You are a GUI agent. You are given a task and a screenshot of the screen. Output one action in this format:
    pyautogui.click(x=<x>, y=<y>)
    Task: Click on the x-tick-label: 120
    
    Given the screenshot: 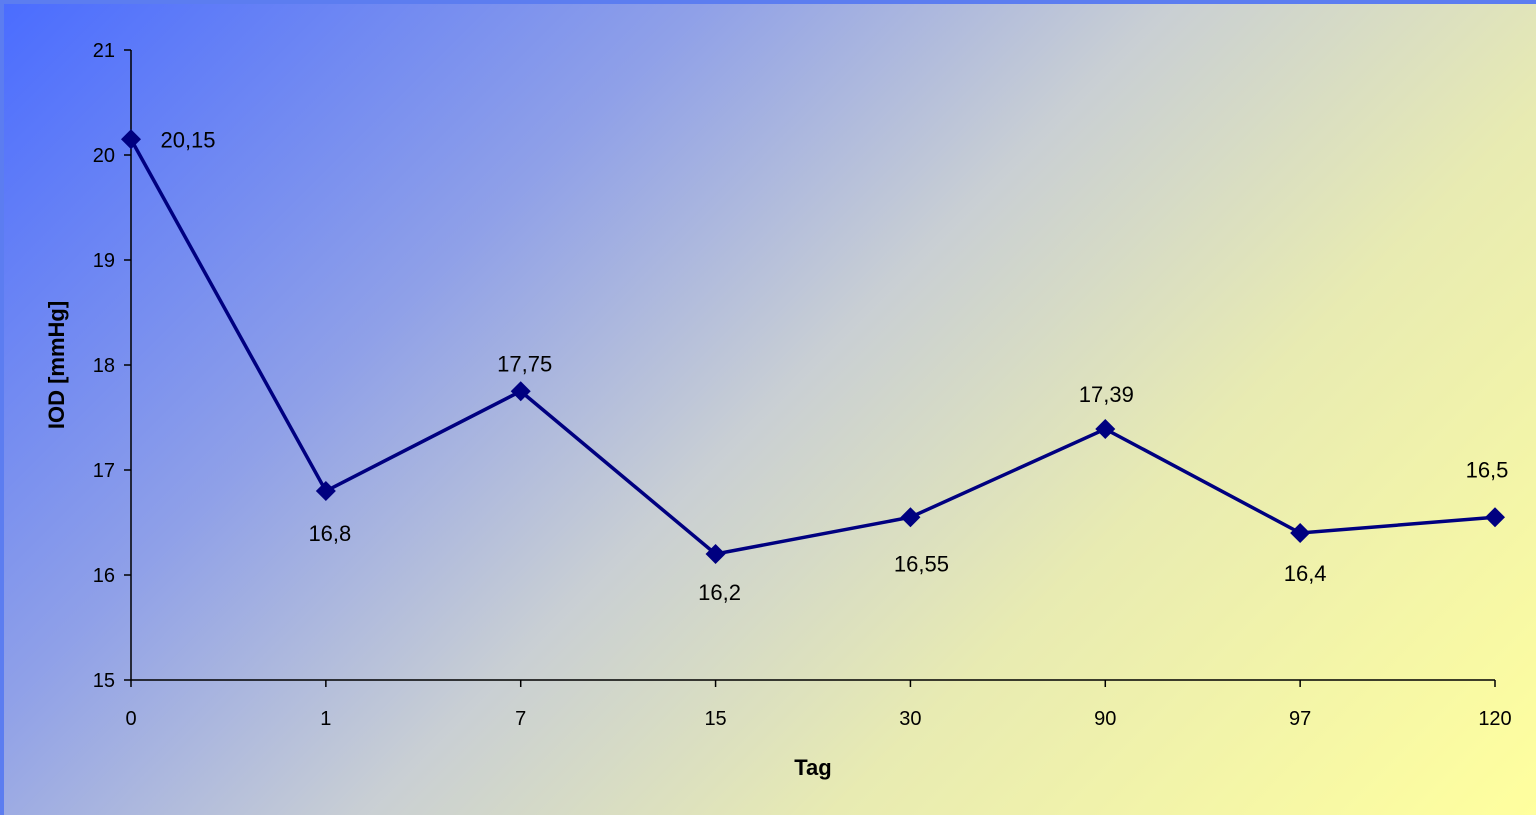 What is the action you would take?
    pyautogui.click(x=1494, y=719)
    